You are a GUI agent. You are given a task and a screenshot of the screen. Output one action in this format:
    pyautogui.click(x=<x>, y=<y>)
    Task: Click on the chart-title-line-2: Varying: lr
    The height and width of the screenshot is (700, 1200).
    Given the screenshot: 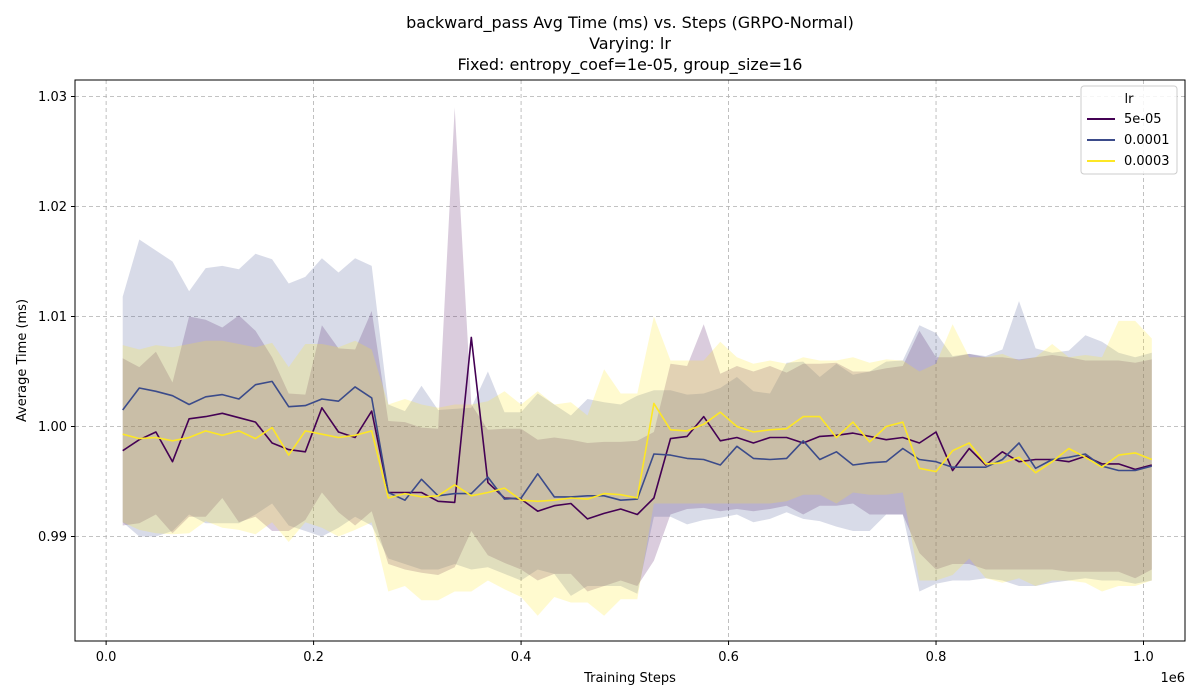 What is the action you would take?
    pyautogui.click(x=630, y=43)
    